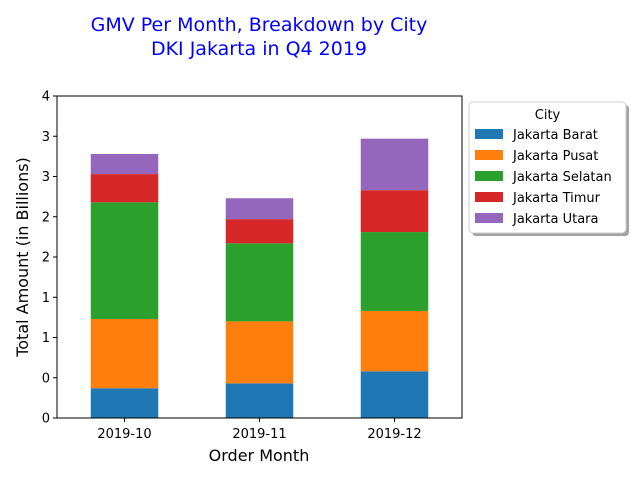 The height and width of the screenshot is (480, 640). I want to click on legend-label: Jakarta Selatan, so click(562, 177).